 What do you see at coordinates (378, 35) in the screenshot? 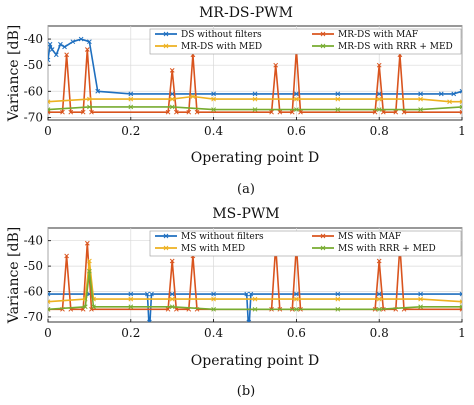
I see `legend-label: MR-DS with MAF` at bounding box center [378, 35].